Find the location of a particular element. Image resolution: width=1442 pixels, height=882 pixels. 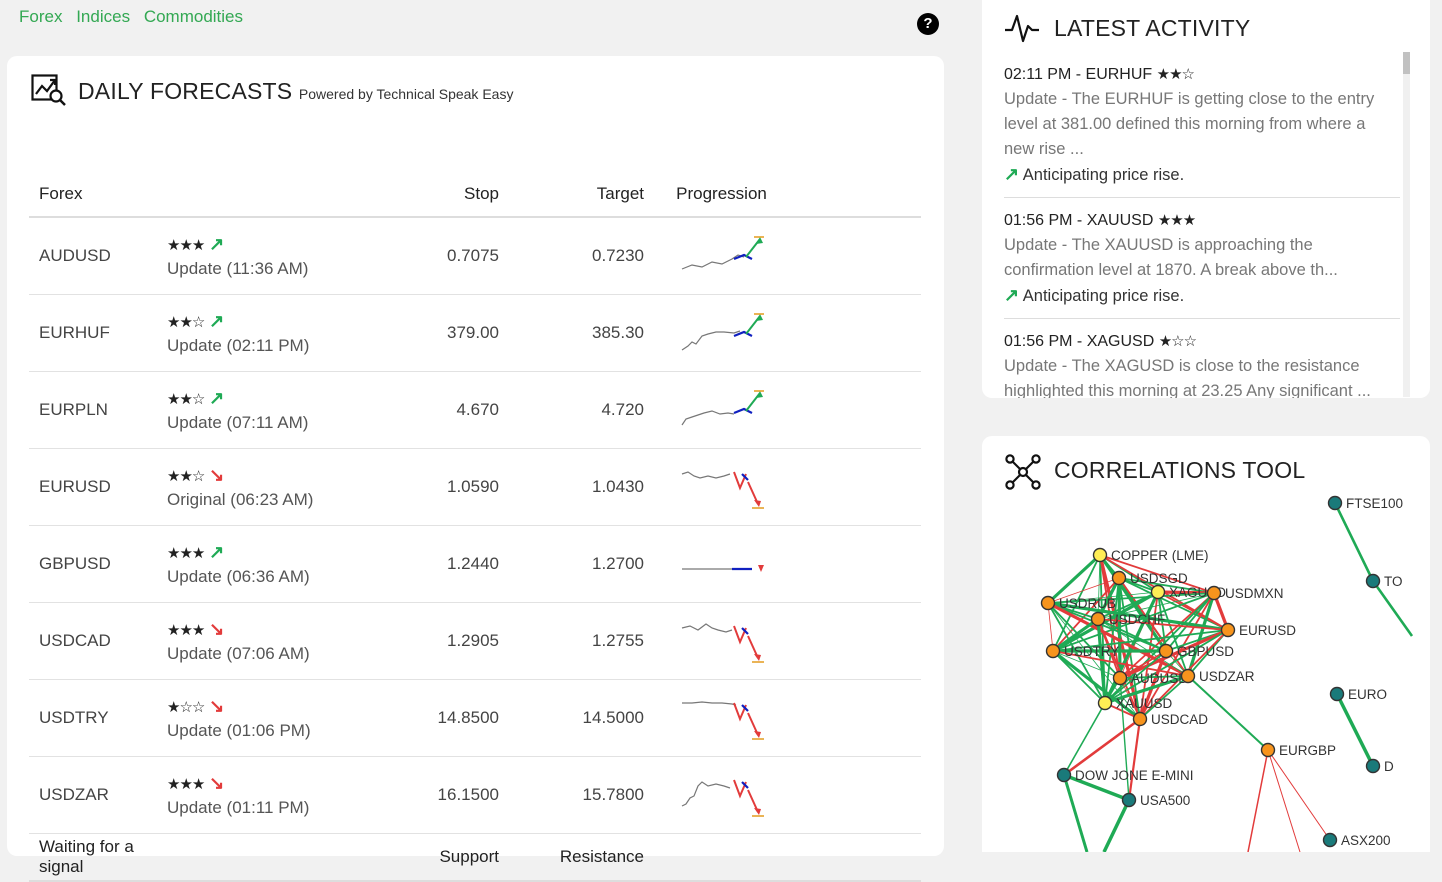

pair-name: EURPLN is located at coordinates (98, 410).